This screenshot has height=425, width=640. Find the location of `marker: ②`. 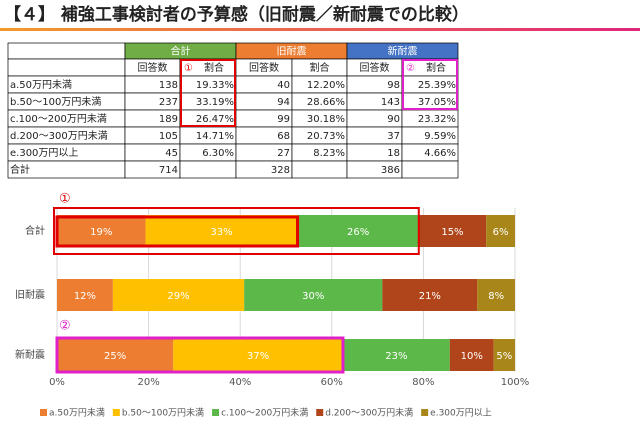

marker: ② is located at coordinates (410, 68).